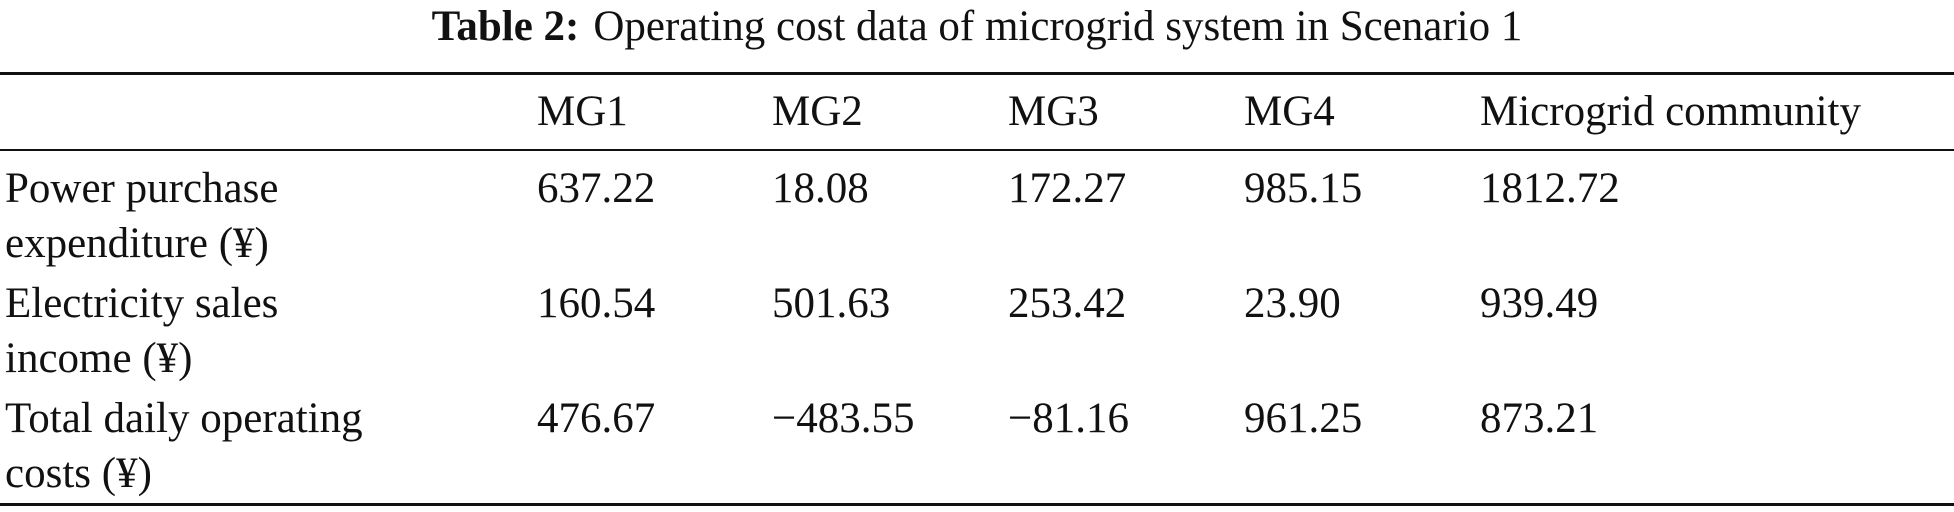  What do you see at coordinates (137, 243) in the screenshot?
I see `row-label-line: expenditure (¥)` at bounding box center [137, 243].